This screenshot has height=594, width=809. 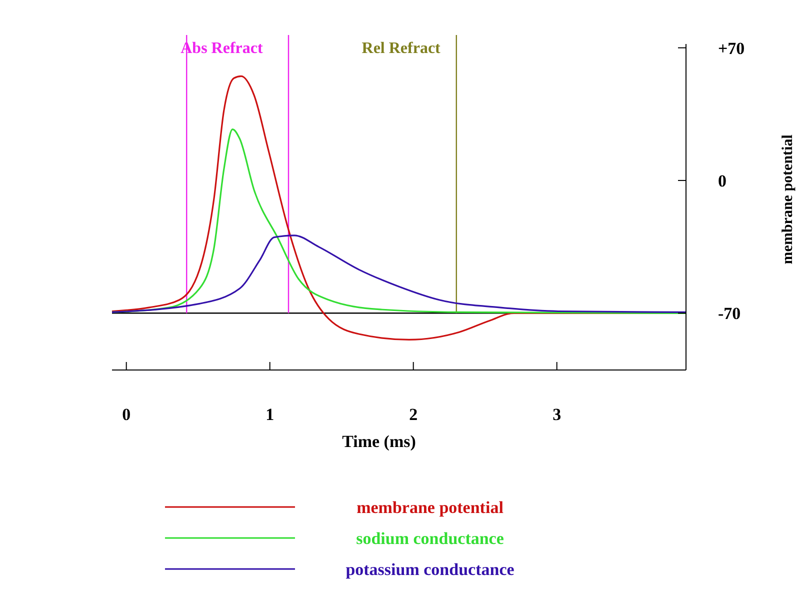 What do you see at coordinates (430, 569) in the screenshot?
I see `text: potassium conductance` at bounding box center [430, 569].